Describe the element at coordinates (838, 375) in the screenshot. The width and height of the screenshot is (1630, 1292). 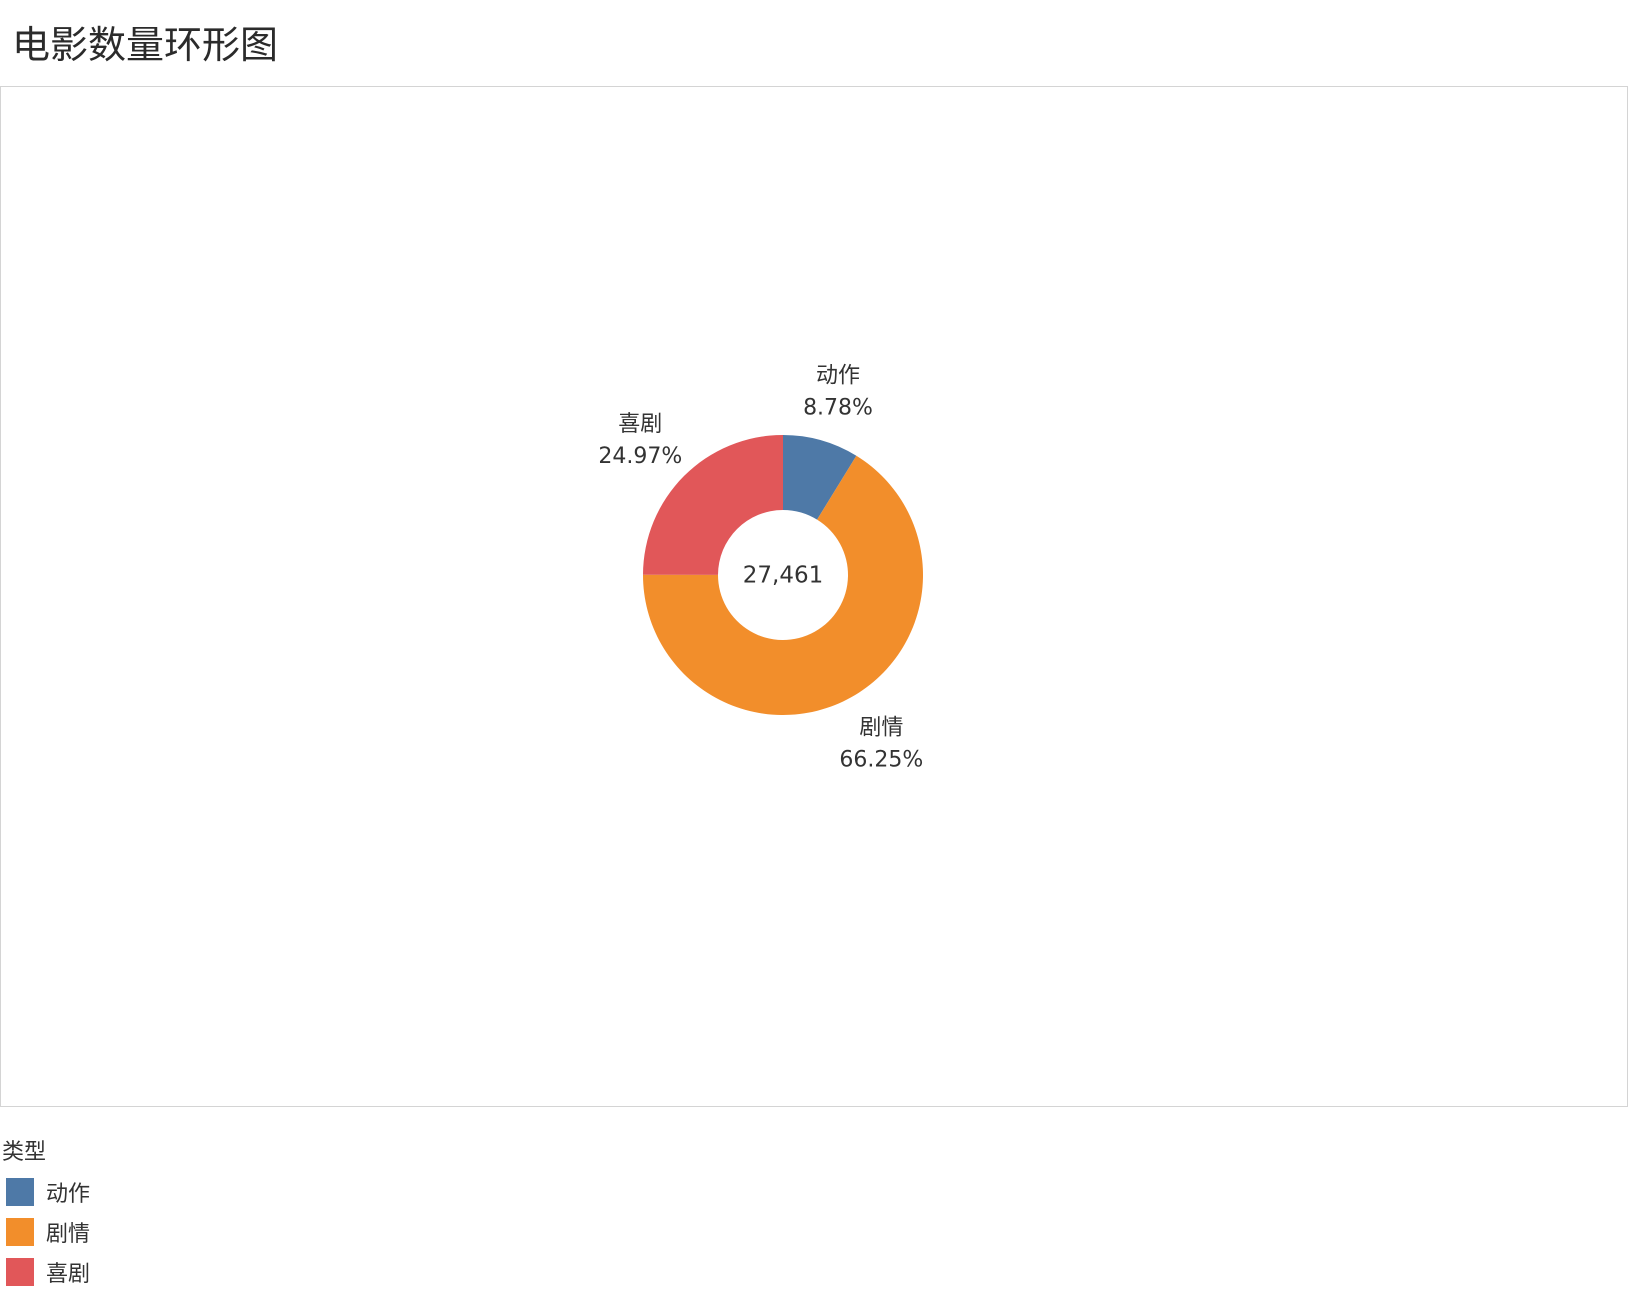
I see `slice-category-label: 动作` at that location.